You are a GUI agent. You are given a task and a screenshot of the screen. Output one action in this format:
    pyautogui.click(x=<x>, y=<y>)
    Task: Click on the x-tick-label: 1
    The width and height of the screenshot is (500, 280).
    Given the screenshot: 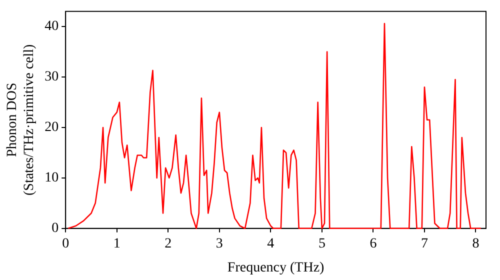 What is the action you would take?
    pyautogui.click(x=116, y=244)
    